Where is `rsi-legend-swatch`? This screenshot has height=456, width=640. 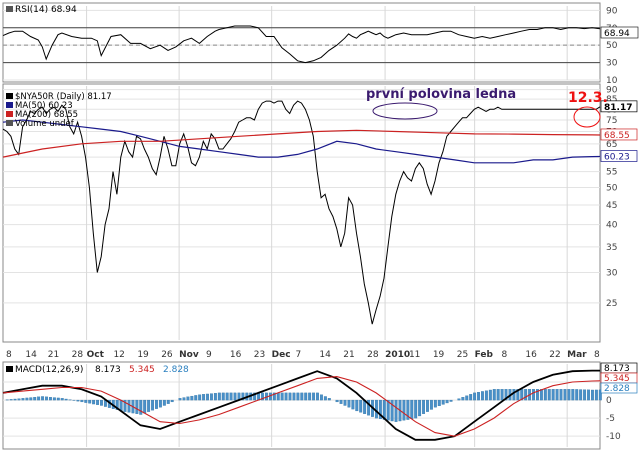 rsi-legend-swatch is located at coordinates (9, 9).